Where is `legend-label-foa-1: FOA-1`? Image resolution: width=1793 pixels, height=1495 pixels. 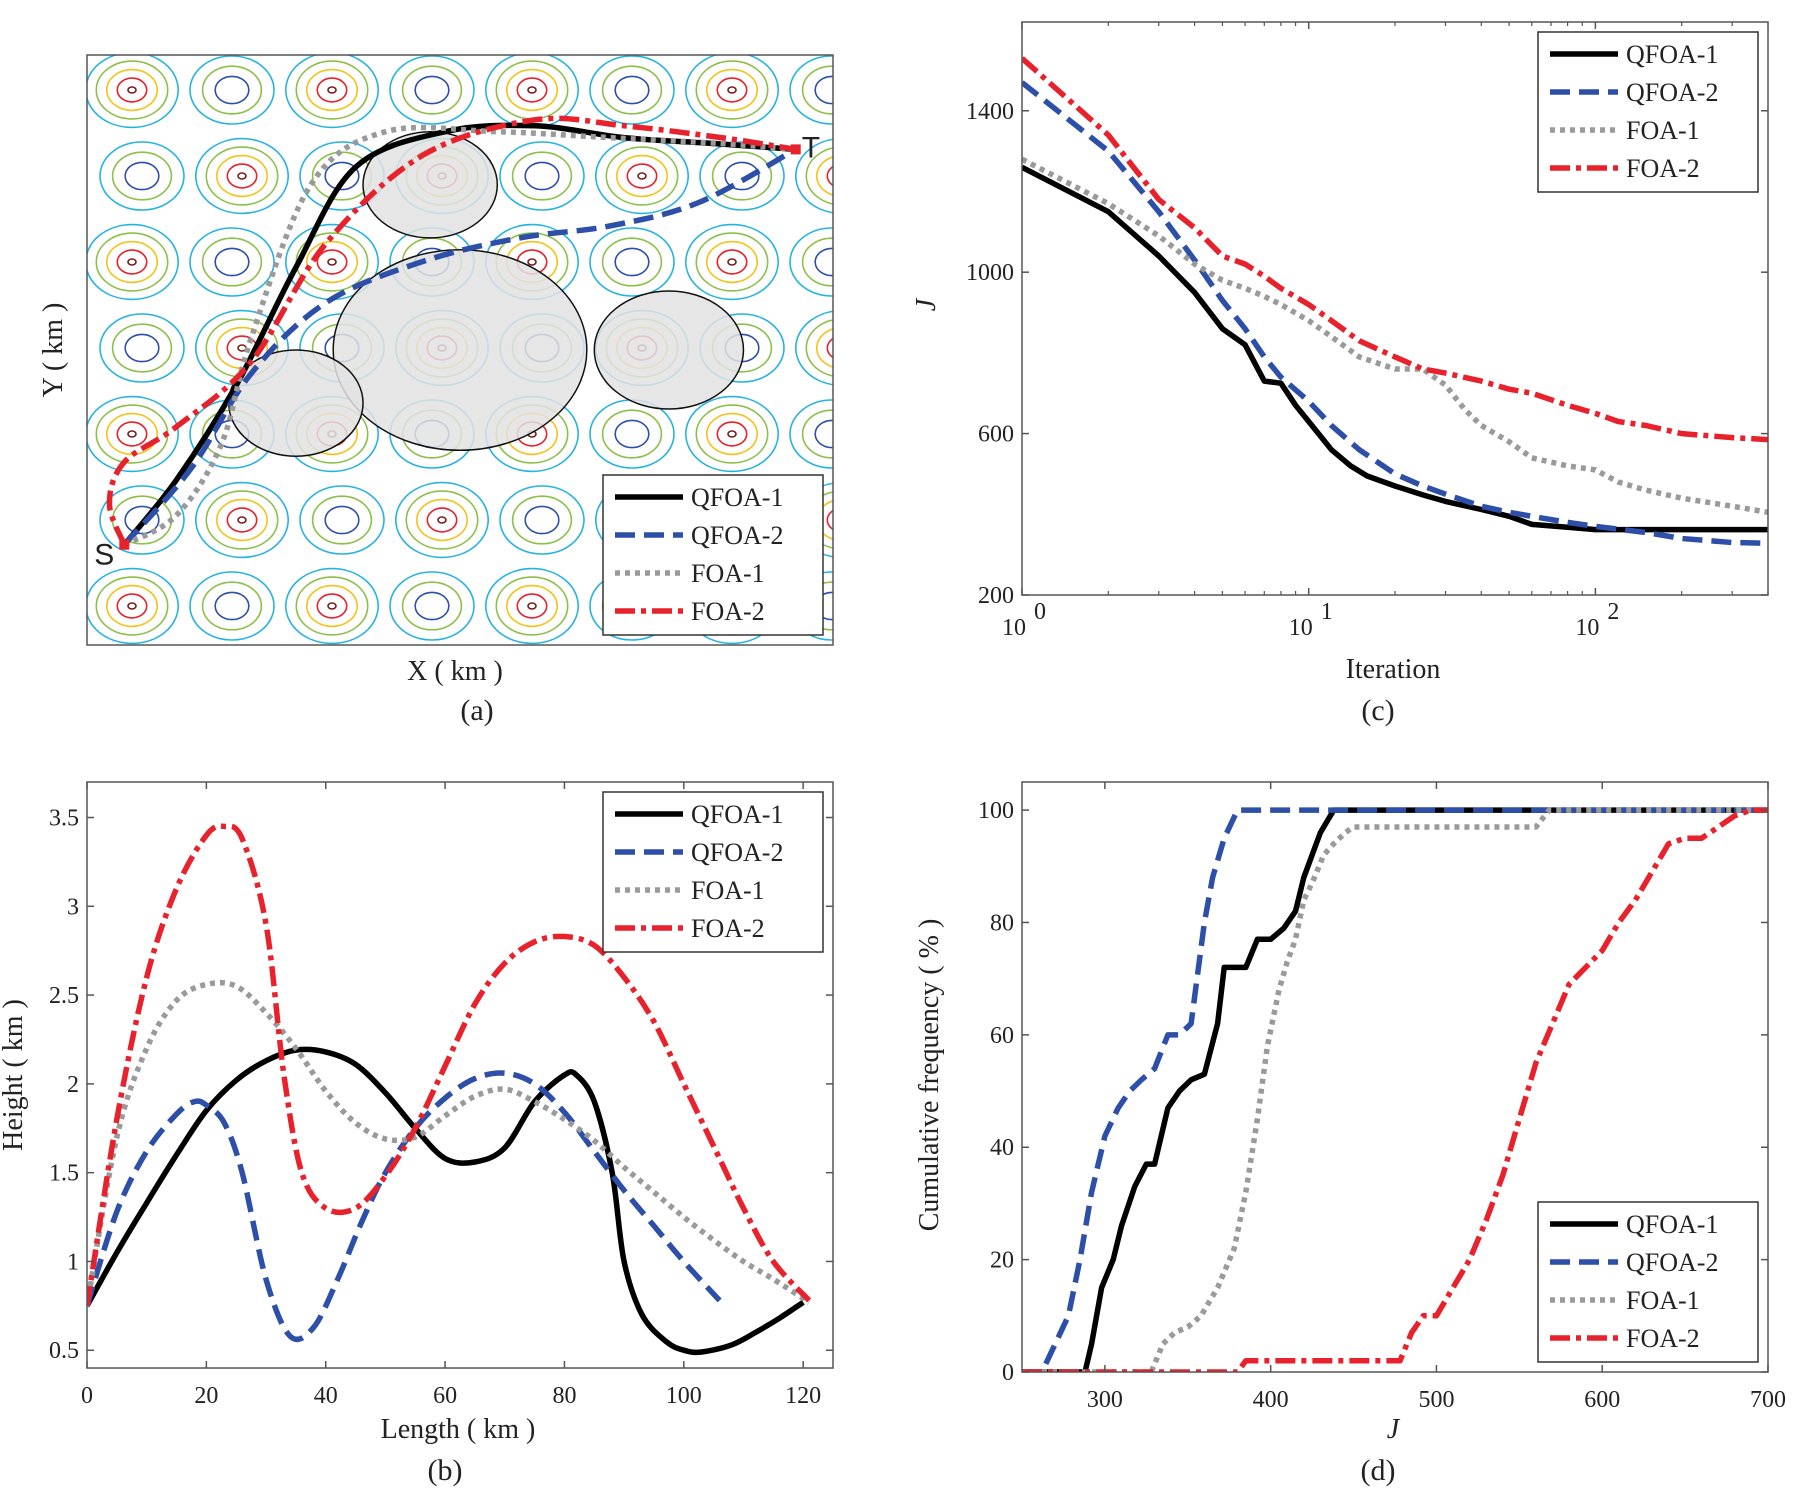 legend-label-foa-1: FOA-1 is located at coordinates (1663, 1300).